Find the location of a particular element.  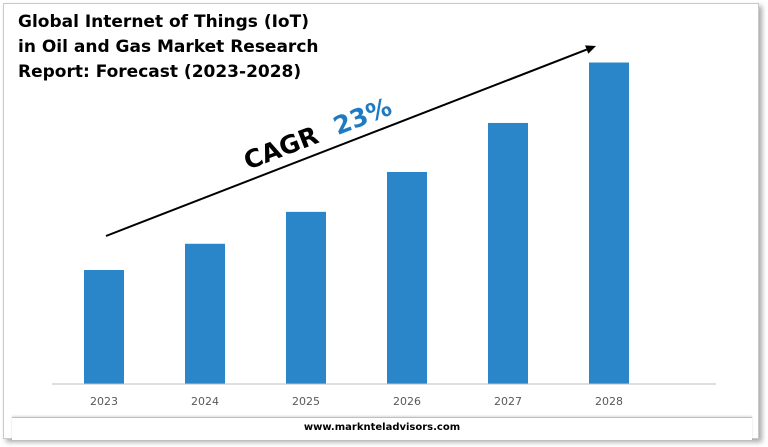

footer-website: www.marknteladvisors.com is located at coordinates (382, 427).